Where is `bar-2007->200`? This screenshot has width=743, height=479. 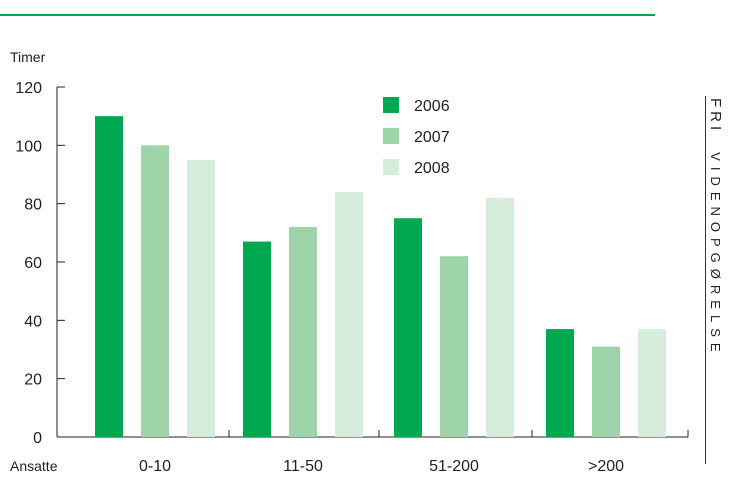
bar-2007->200 is located at coordinates (606, 391).